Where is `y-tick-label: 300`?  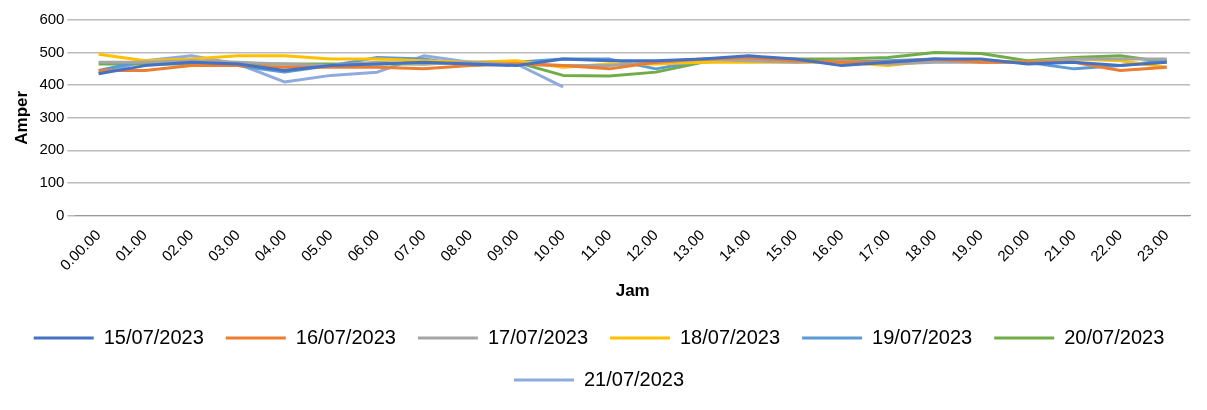 y-tick-label: 300 is located at coordinates (52, 116).